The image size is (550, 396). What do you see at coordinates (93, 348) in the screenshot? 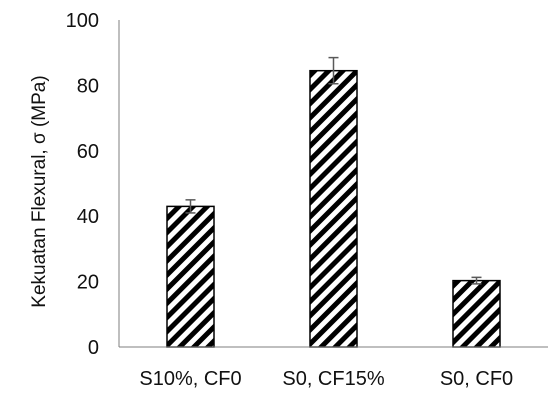
I see `y-tick-label: 0` at bounding box center [93, 348].